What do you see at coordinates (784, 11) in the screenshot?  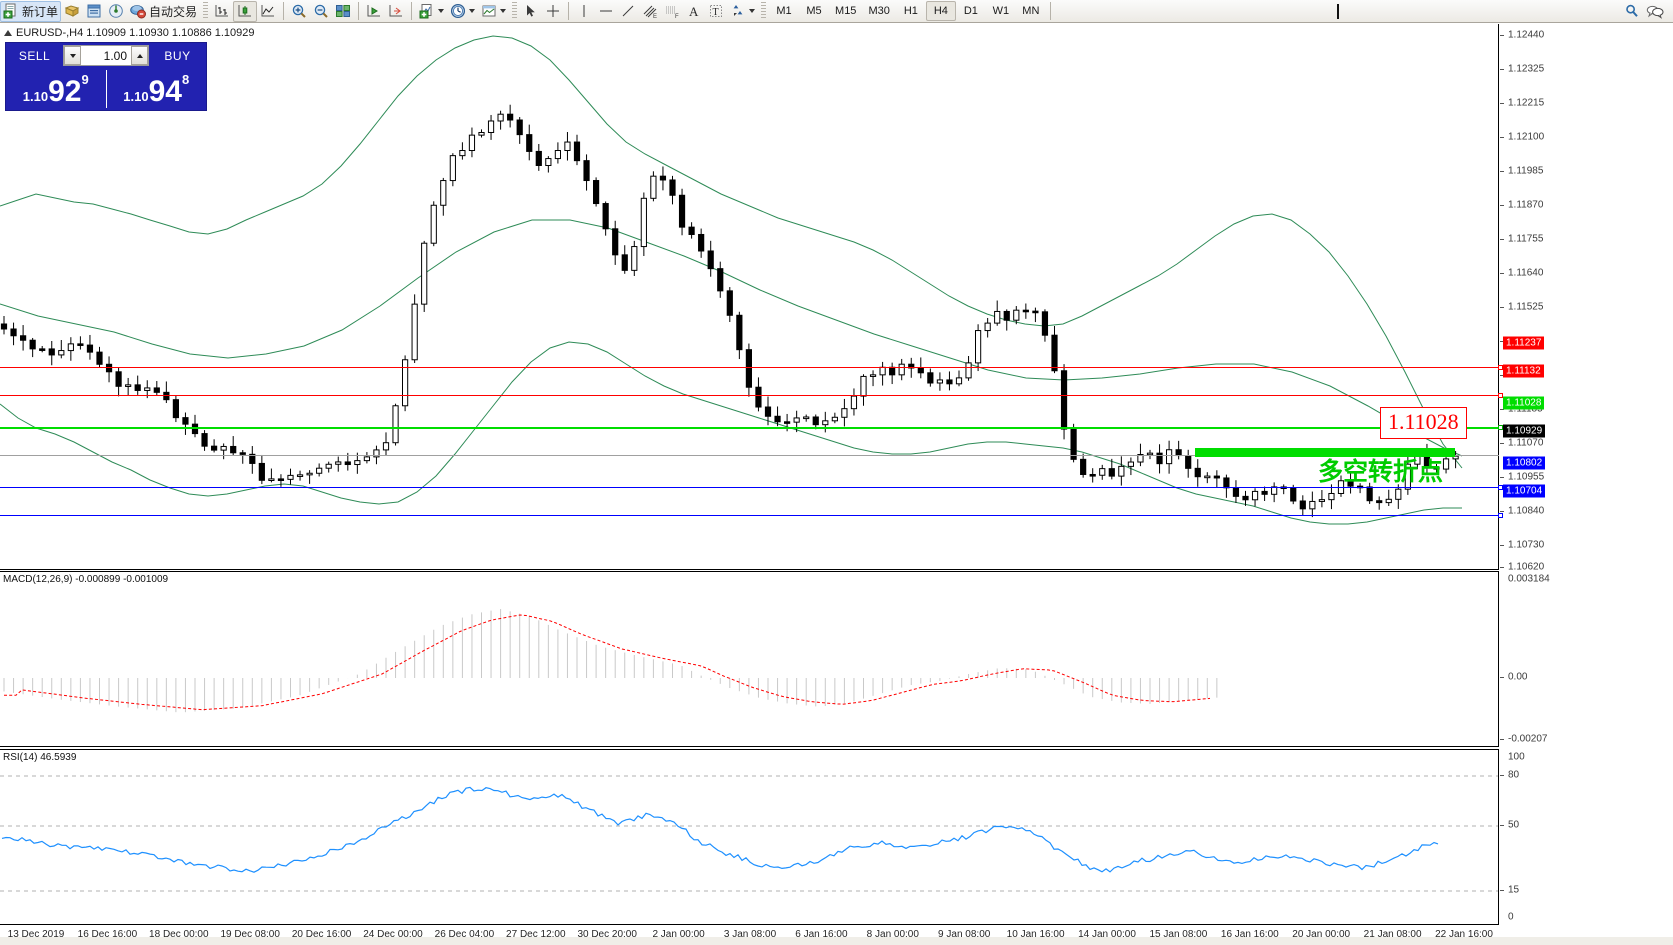 I see `timeframe-m1: M1` at bounding box center [784, 11].